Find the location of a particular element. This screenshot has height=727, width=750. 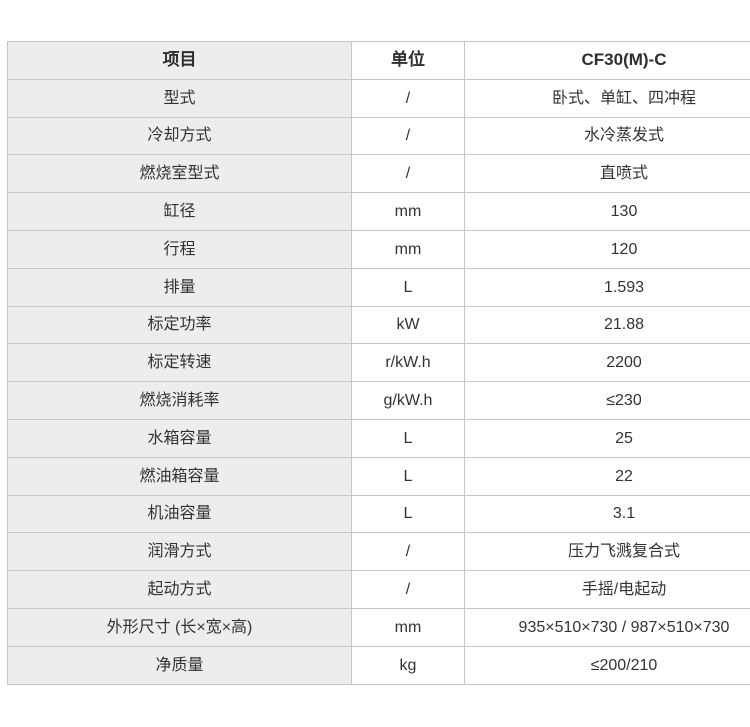

table-row: 机油容量 L 3.1 is located at coordinates (378, 514).